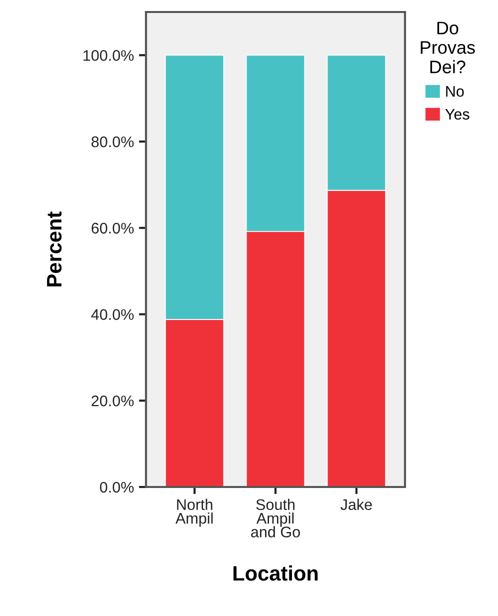 The width and height of the screenshot is (498, 616). I want to click on y-tick-label: 60.0%, so click(113, 228).